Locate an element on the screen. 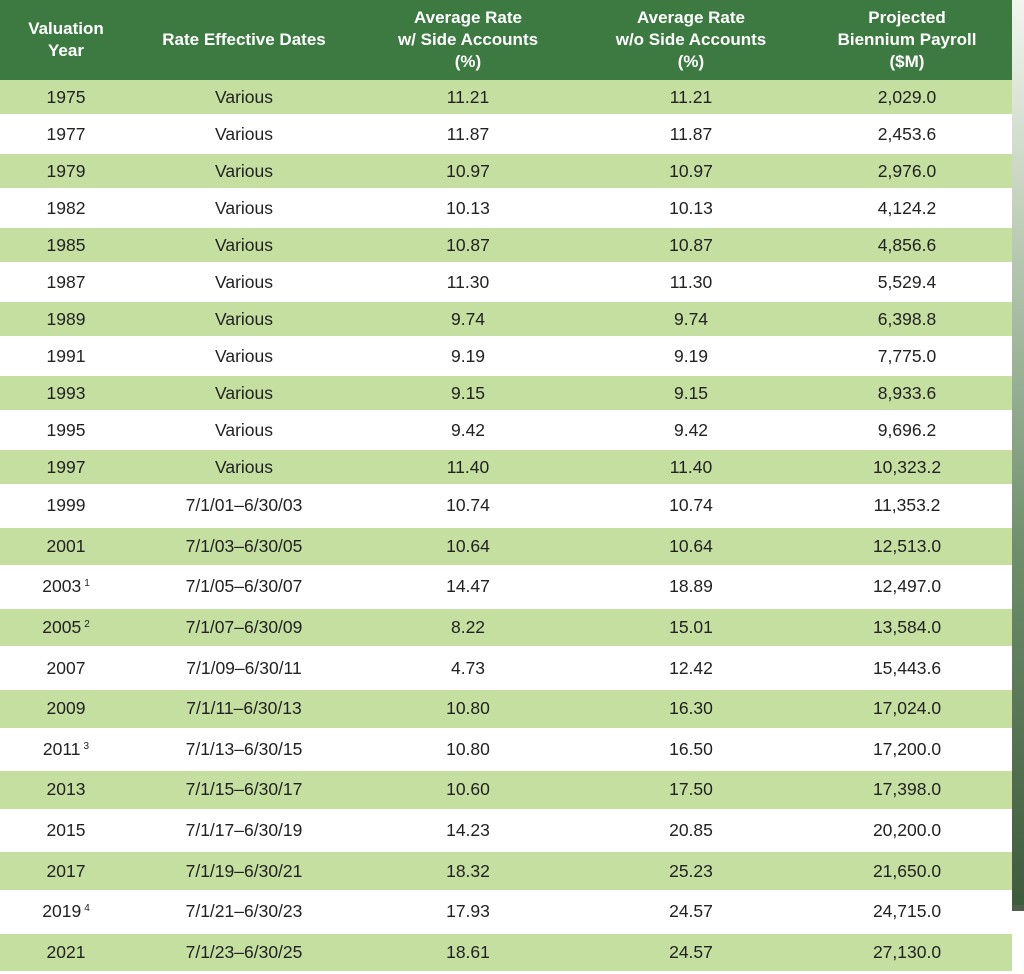 The width and height of the screenshot is (1024, 974). table-row: 1991 Various 9.19 9.19 7,775.0 is located at coordinates (506, 356).